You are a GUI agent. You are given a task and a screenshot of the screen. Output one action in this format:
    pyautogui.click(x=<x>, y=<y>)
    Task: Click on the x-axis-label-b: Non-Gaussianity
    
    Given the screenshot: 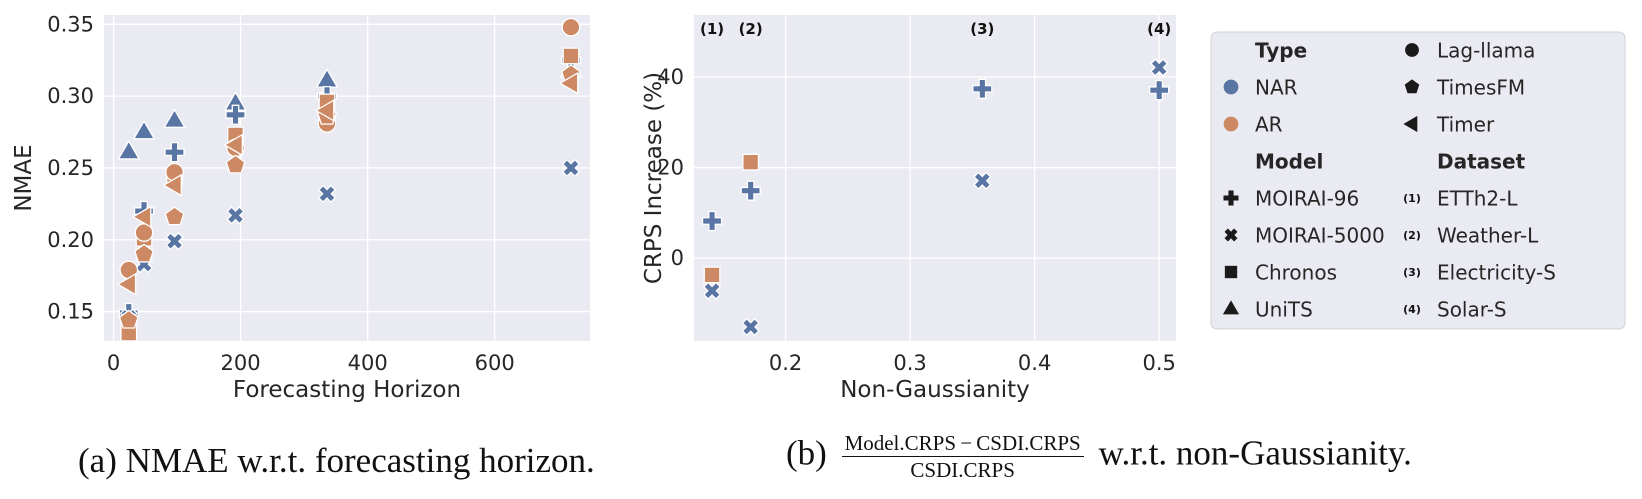 What is the action you would take?
    pyautogui.click(x=935, y=390)
    